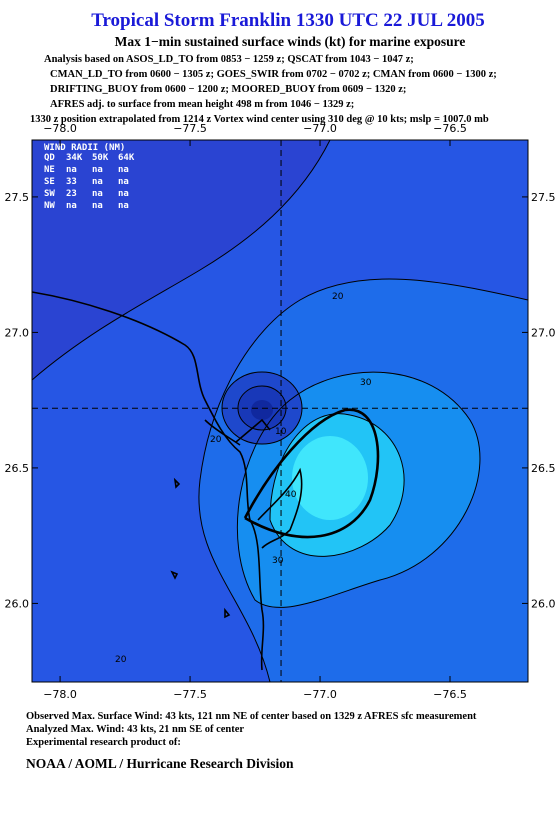  Describe the element at coordinates (330, 478) in the screenshot. I see `contour-inner` at that location.